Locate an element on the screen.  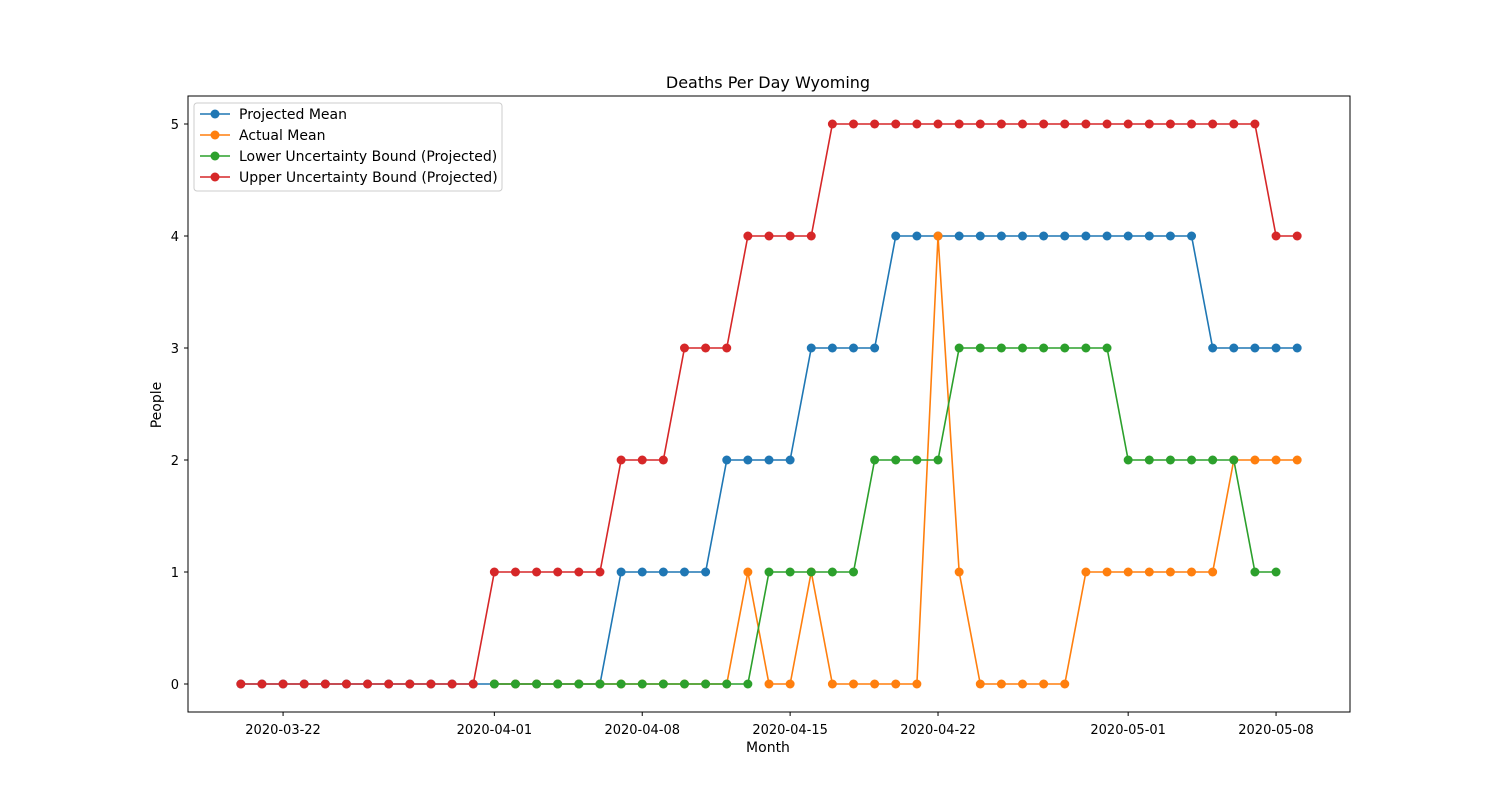
legend-item-actual-mean: Actual Mean is located at coordinates (262, 136).